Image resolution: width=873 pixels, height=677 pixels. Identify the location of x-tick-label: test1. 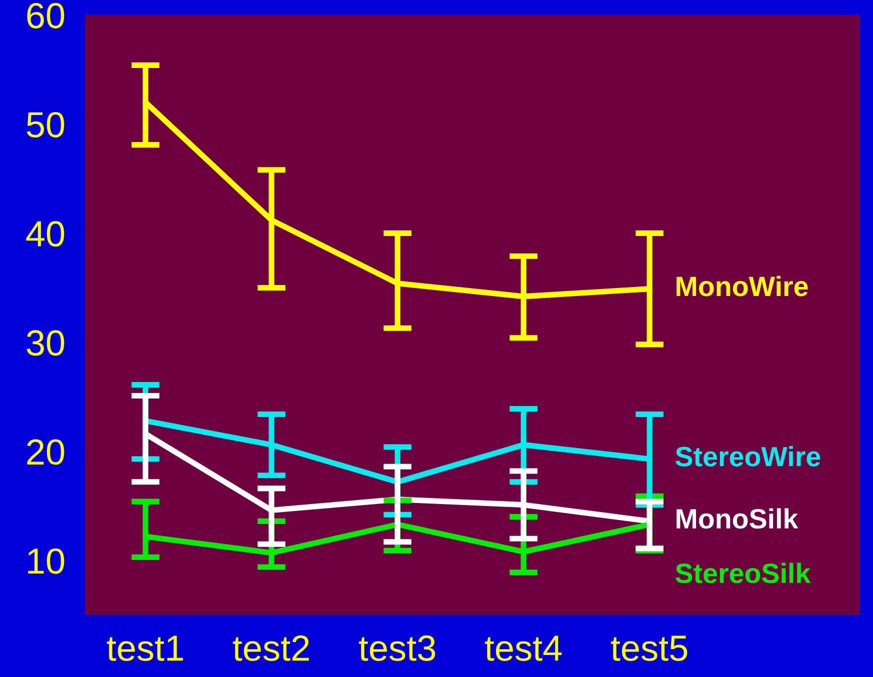
(144, 648).